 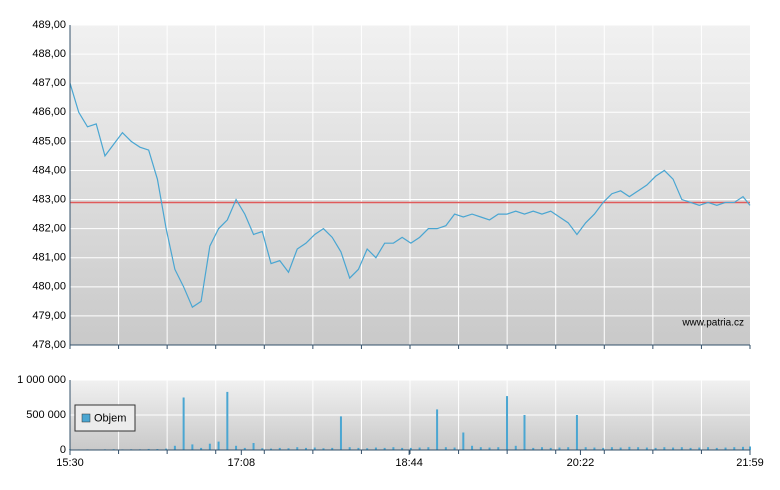 I want to click on y-tick-label: 481,00, so click(x=49, y=258).